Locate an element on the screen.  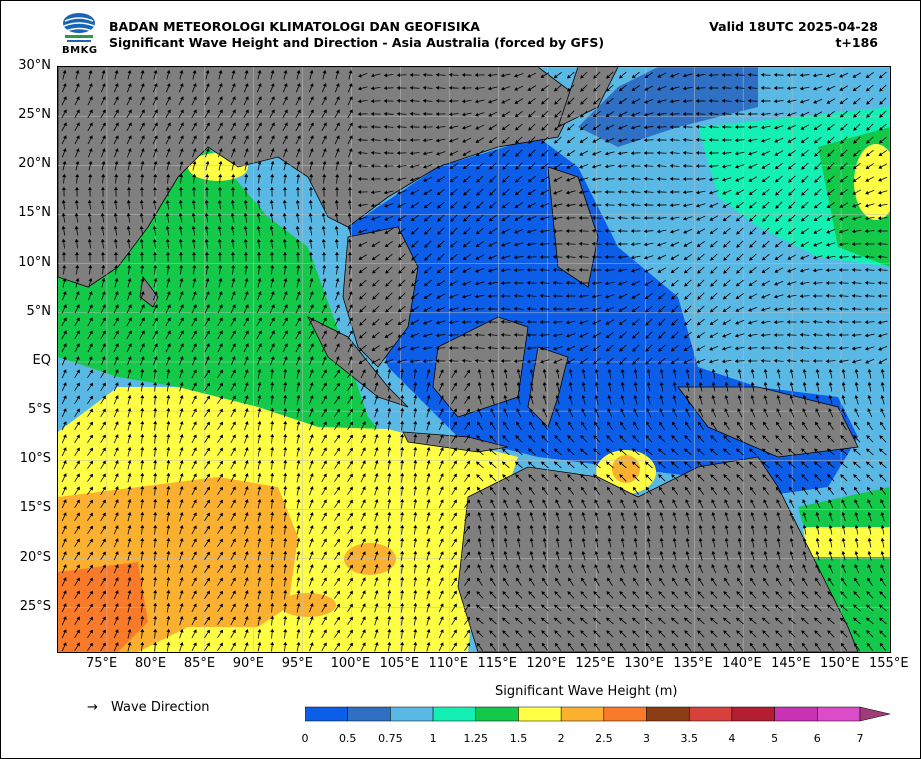
longitude-label: 155°E is located at coordinates (889, 663).